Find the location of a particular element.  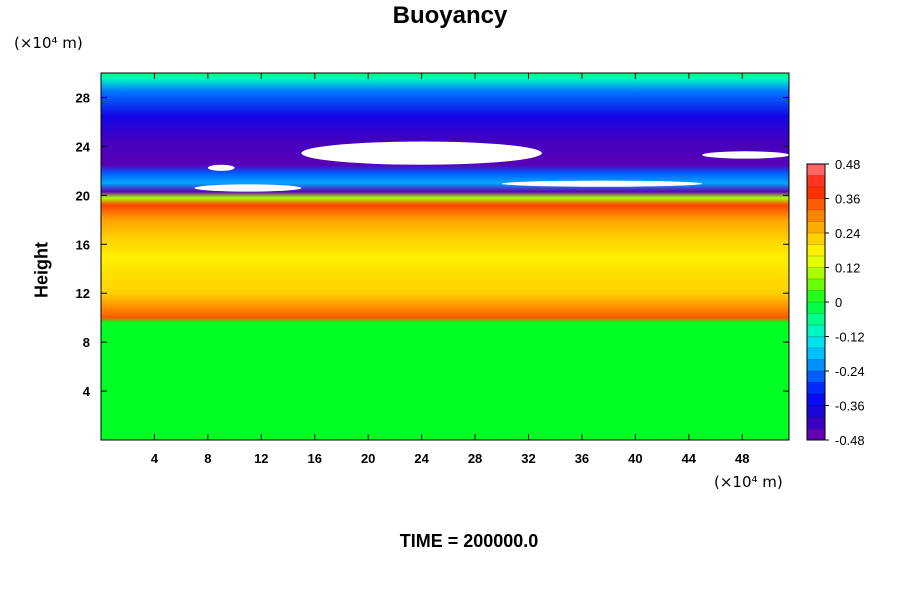

colorbar-tick-label: -0.12 is located at coordinates (850, 337).